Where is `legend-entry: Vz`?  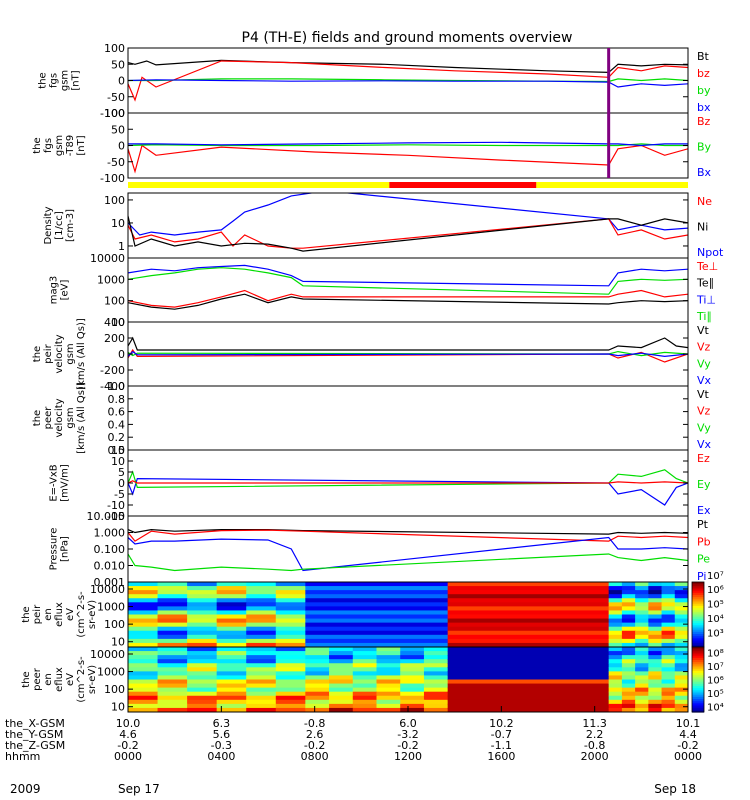
legend-entry: Vz is located at coordinates (704, 347).